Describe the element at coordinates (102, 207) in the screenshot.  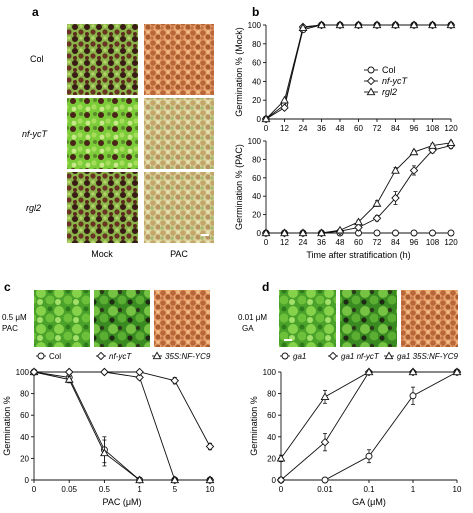
I see `photo-rgl2-mock` at that location.